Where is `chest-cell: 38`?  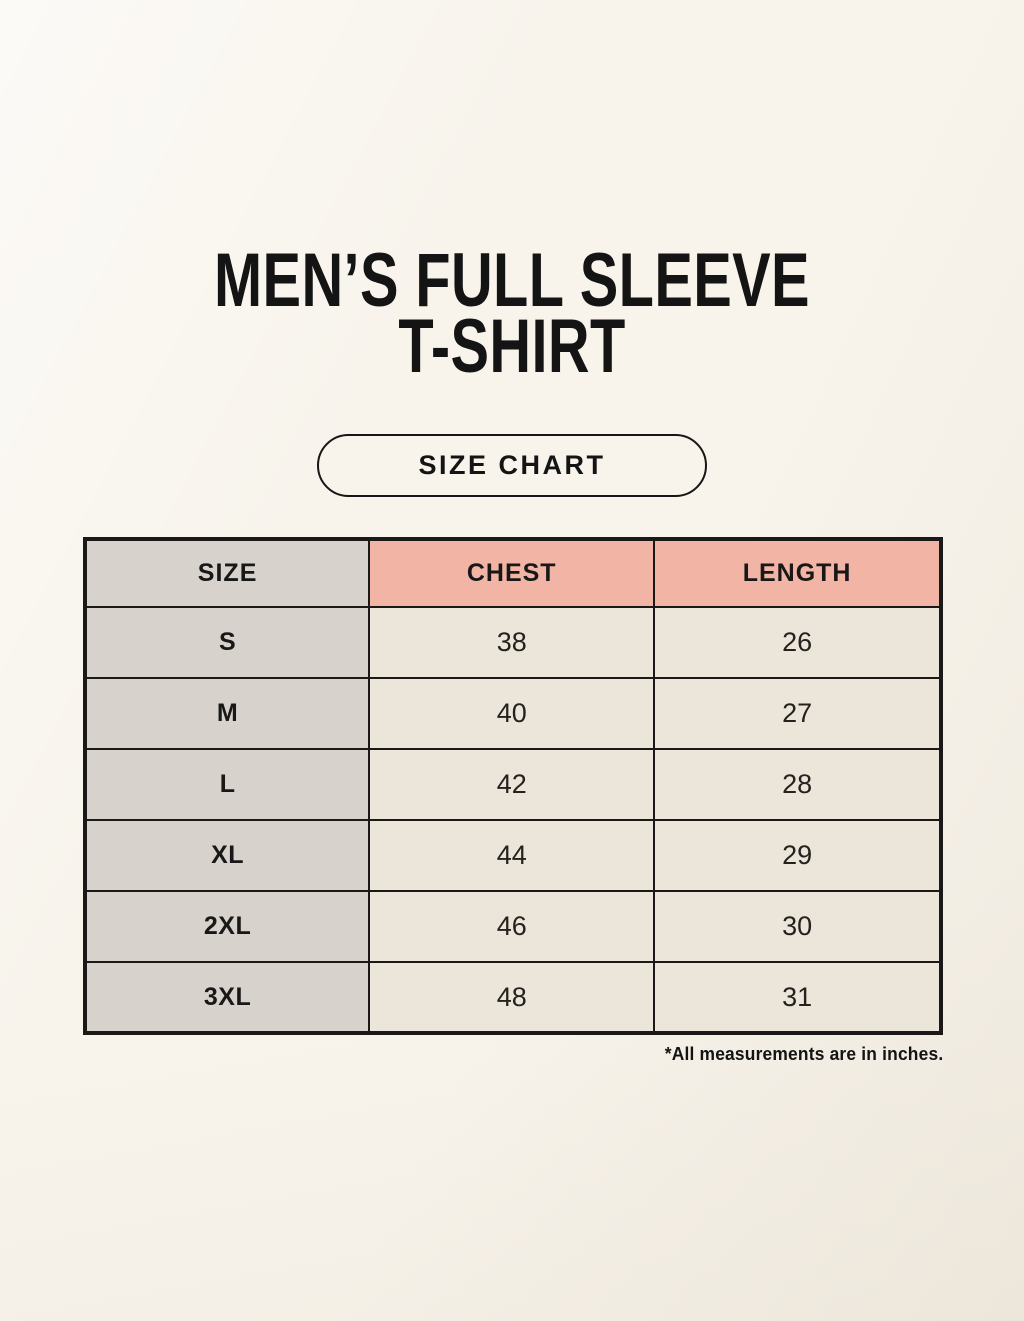 chest-cell: 38 is located at coordinates (512, 642).